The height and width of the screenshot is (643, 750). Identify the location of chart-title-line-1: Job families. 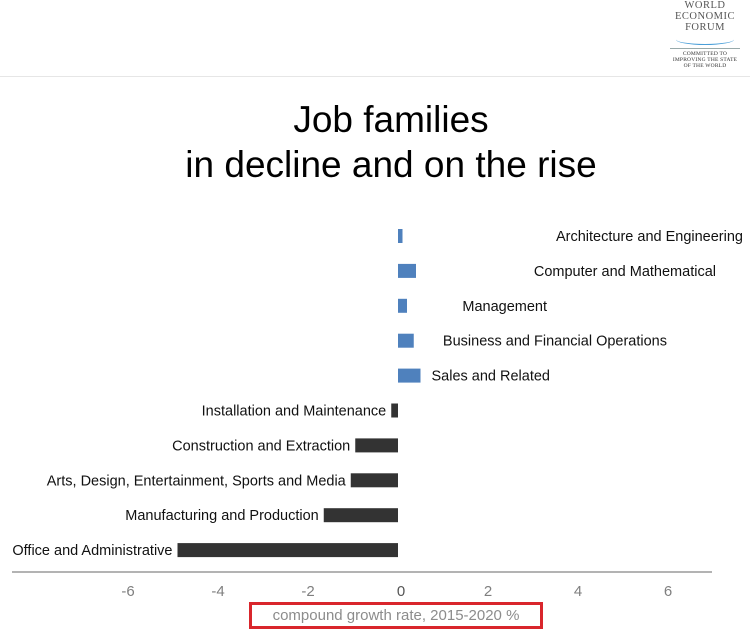
(391, 119).